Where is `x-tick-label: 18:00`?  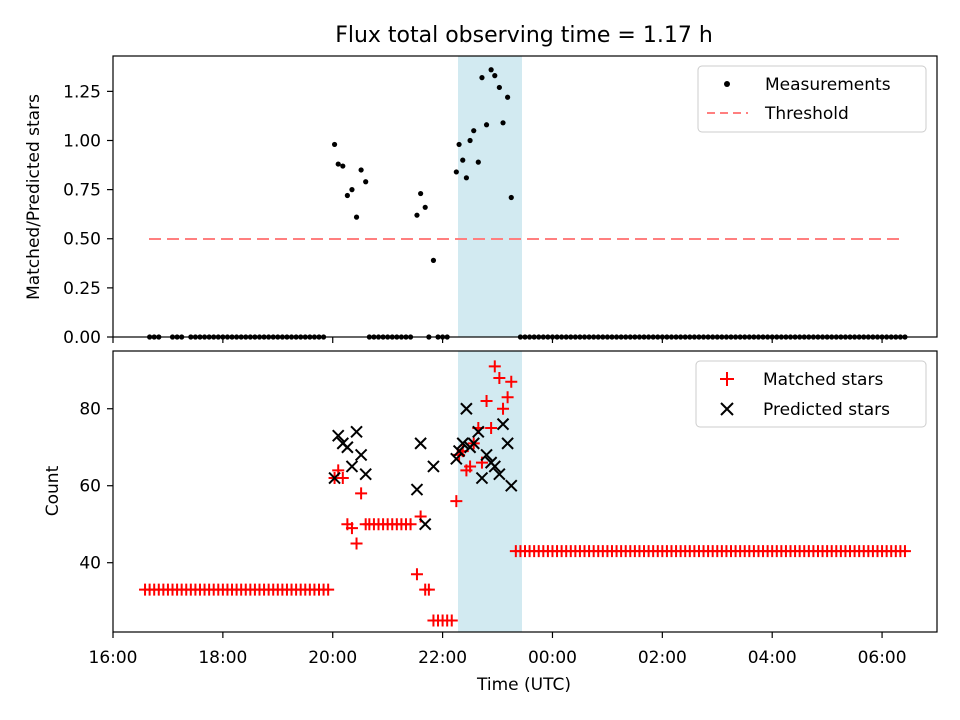
x-tick-label: 18:00 is located at coordinates (222, 658).